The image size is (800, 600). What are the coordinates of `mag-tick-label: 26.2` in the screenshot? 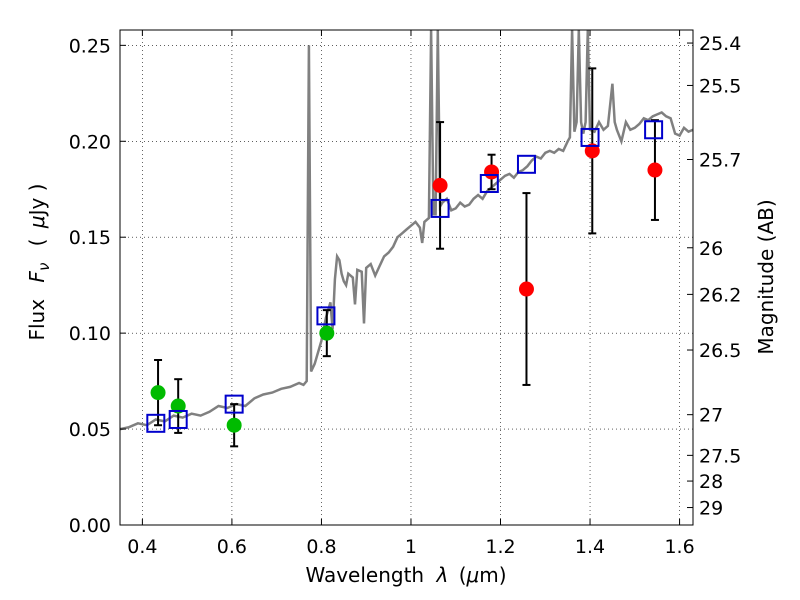 It's located at (720, 295).